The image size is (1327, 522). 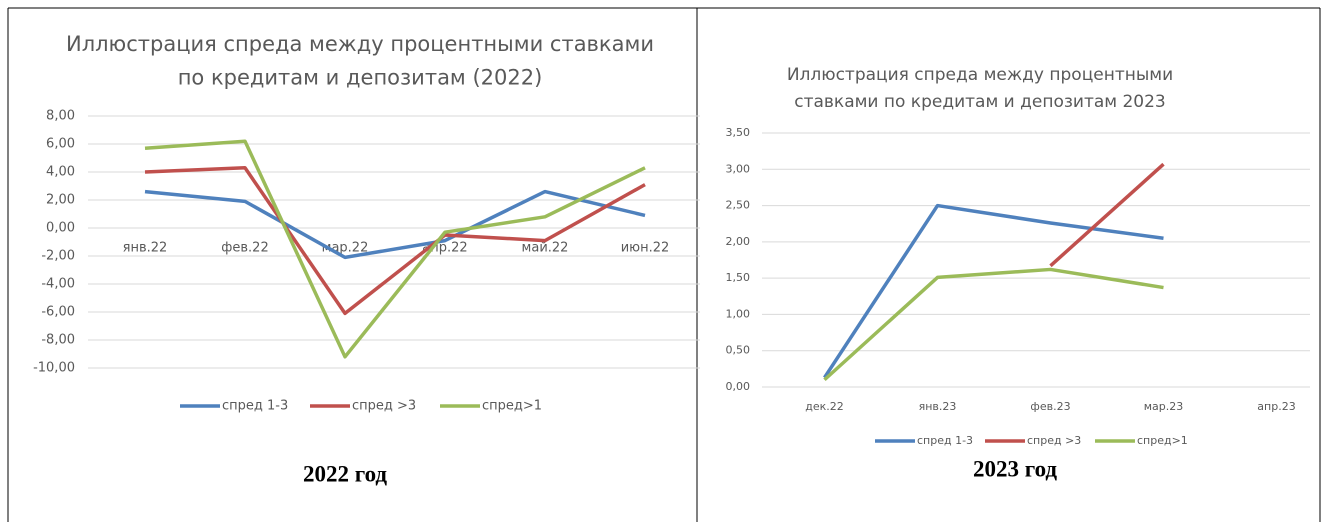 What do you see at coordinates (345, 473) in the screenshot?
I see `caption: 2022 год` at bounding box center [345, 473].